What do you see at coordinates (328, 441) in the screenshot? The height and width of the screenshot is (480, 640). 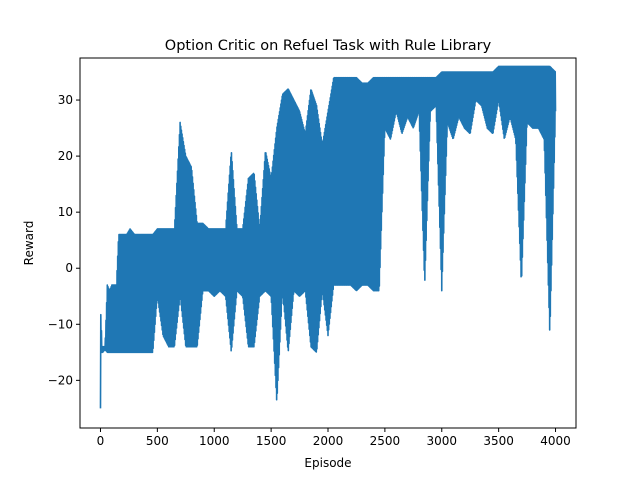 I see `x-tick-label: 2000` at bounding box center [328, 441].